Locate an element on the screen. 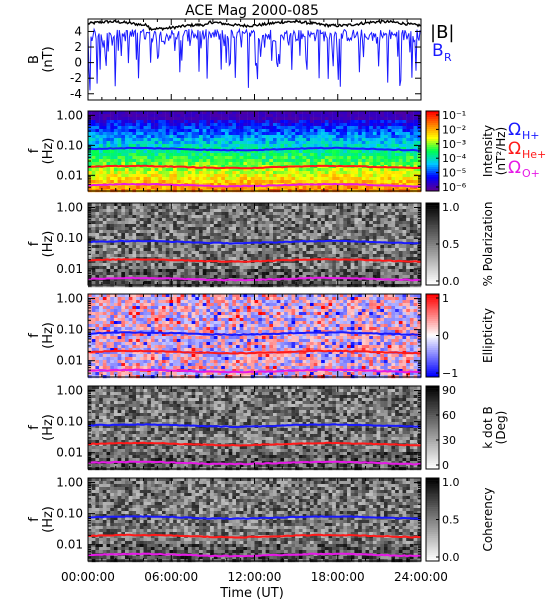 The image size is (550, 600). field-ytick-label: -4 is located at coordinates (76, 94).